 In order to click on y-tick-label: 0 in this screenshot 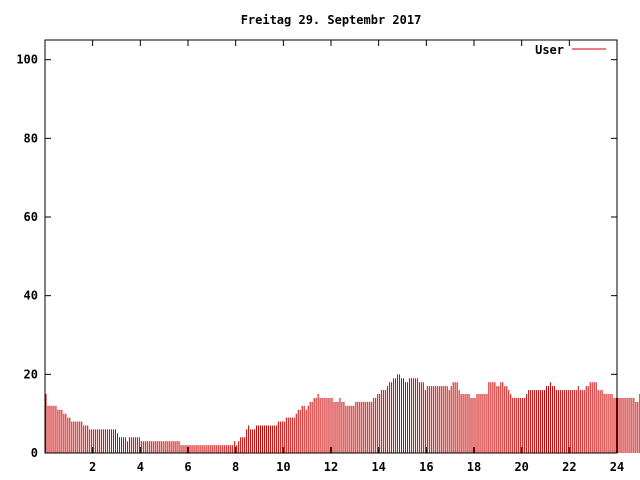, I will do `click(34, 453)`.